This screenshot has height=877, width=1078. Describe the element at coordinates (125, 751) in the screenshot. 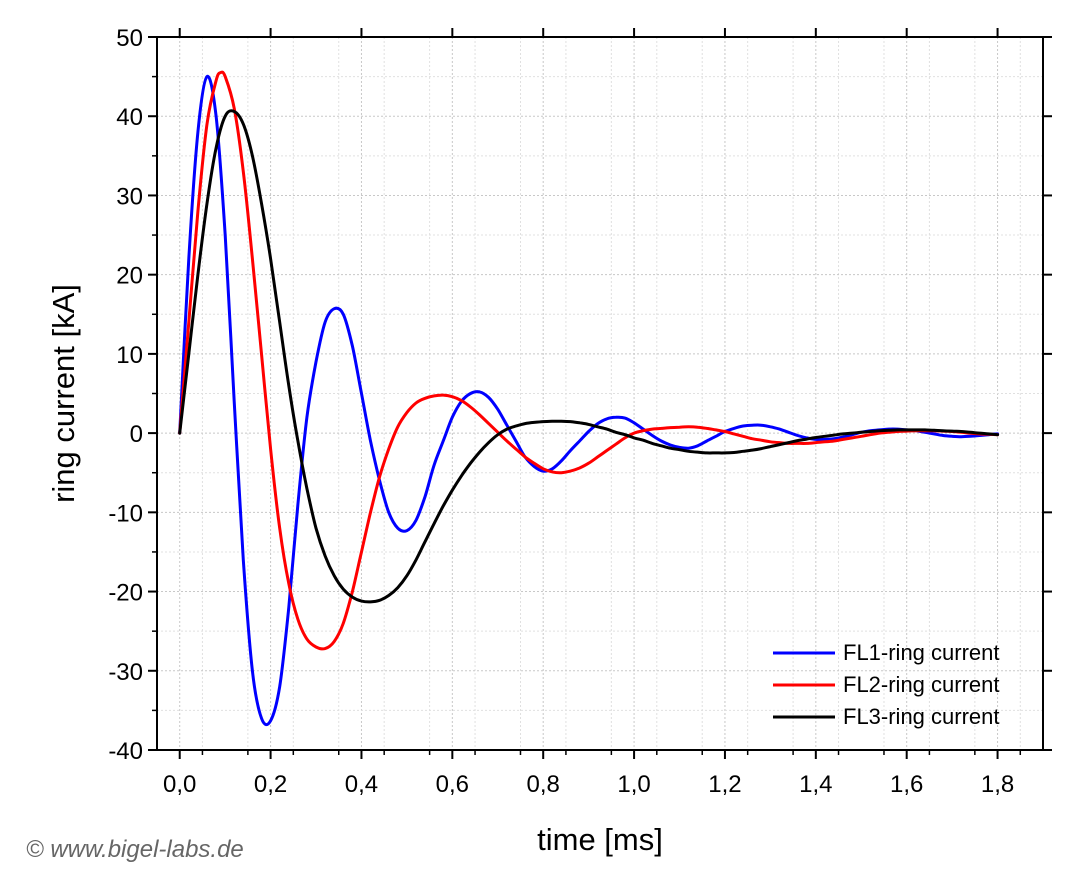

I see `y-tick-label: -40` at that location.